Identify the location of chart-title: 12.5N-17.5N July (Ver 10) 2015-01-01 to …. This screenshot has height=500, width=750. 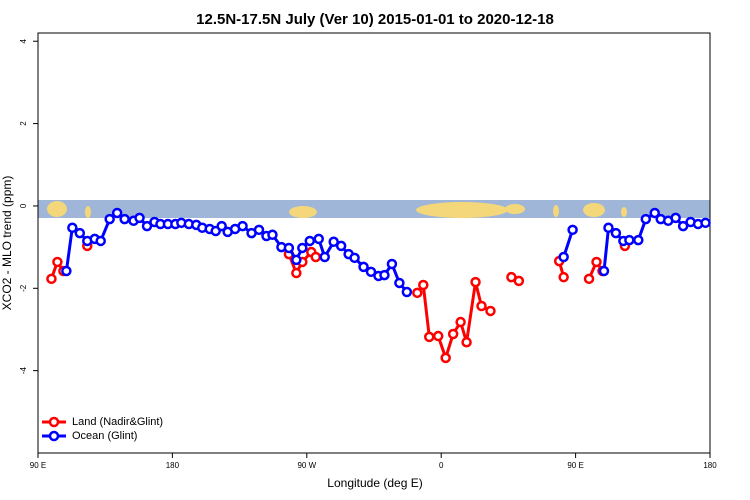
(375, 19).